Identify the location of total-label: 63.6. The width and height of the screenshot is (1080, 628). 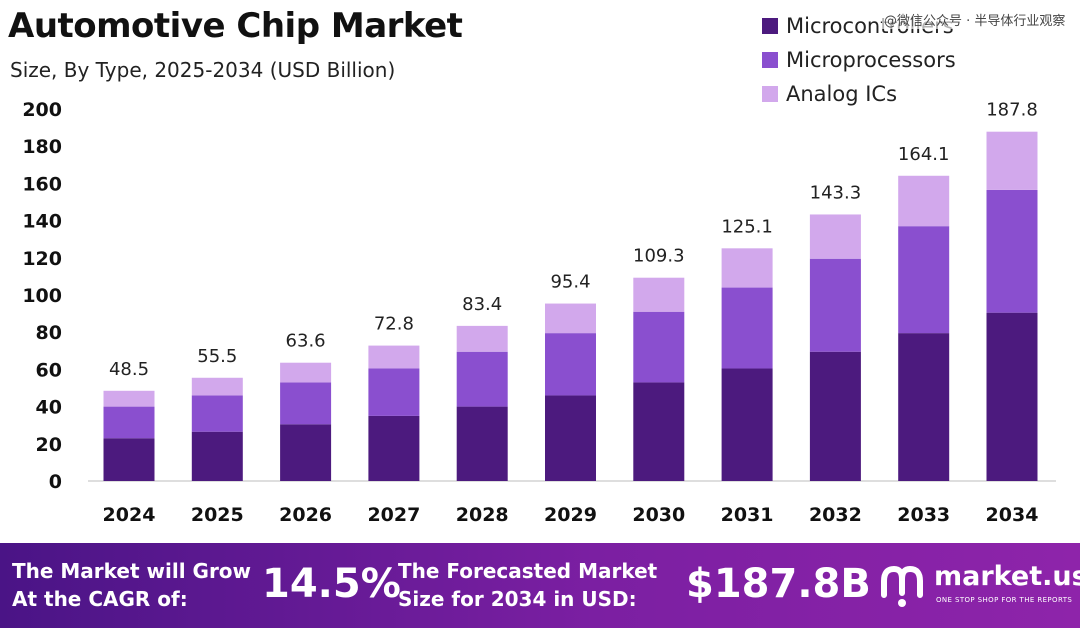
(306, 341).